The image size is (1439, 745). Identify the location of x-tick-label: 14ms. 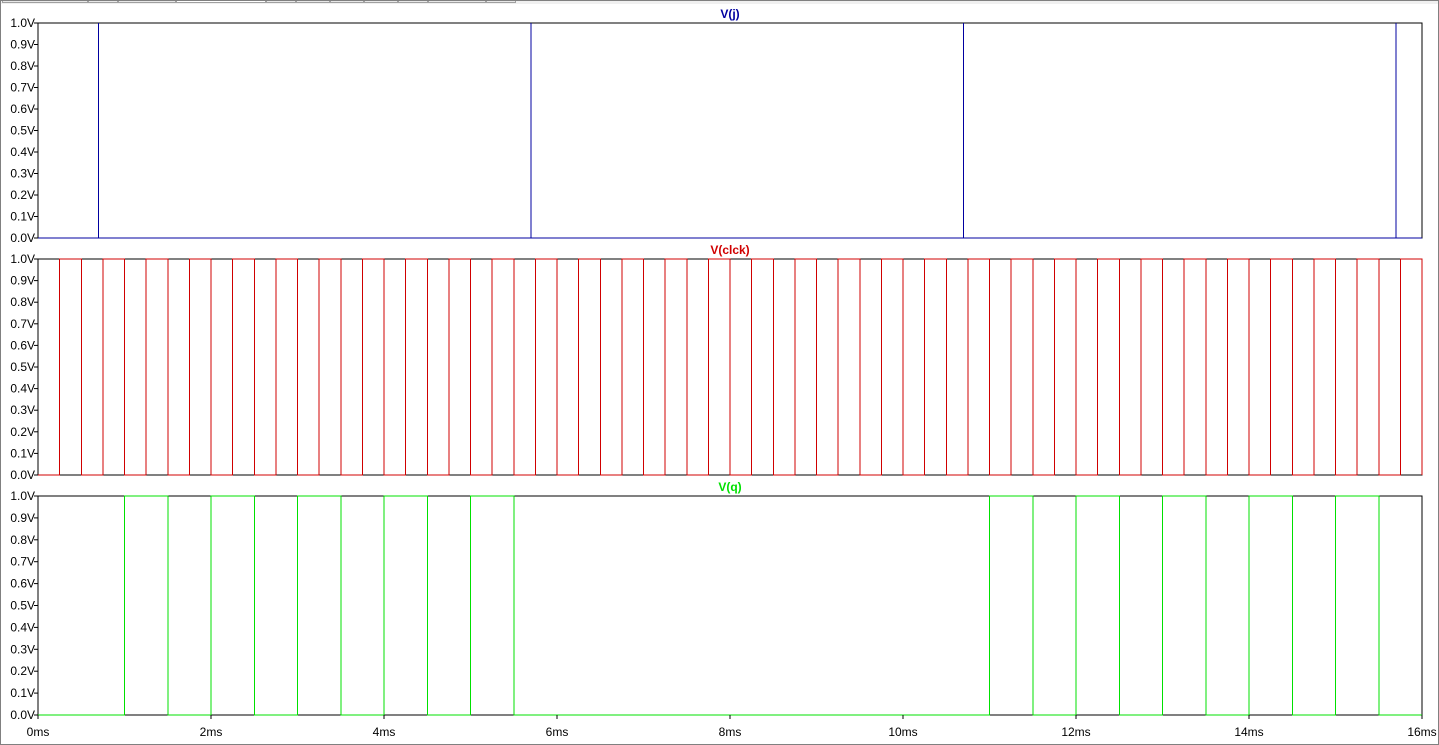
(1248, 732).